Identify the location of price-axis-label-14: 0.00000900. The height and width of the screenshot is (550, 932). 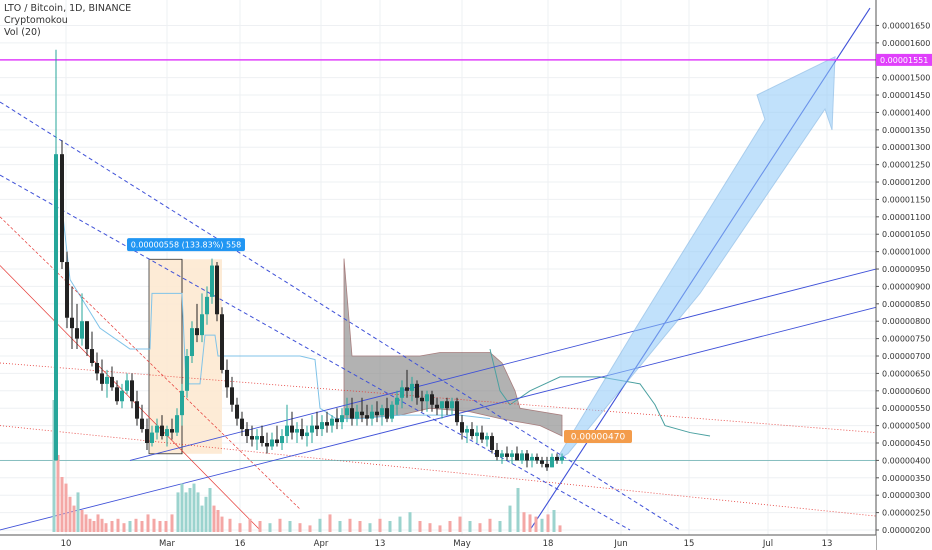
(906, 286).